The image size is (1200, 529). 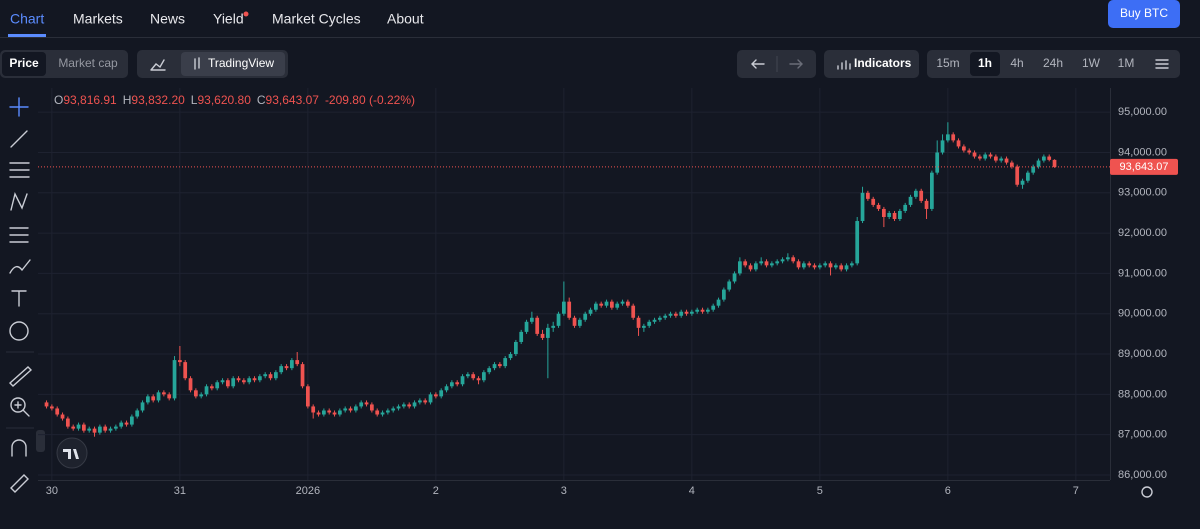 I want to click on pattern-tool, so click(x=19, y=201).